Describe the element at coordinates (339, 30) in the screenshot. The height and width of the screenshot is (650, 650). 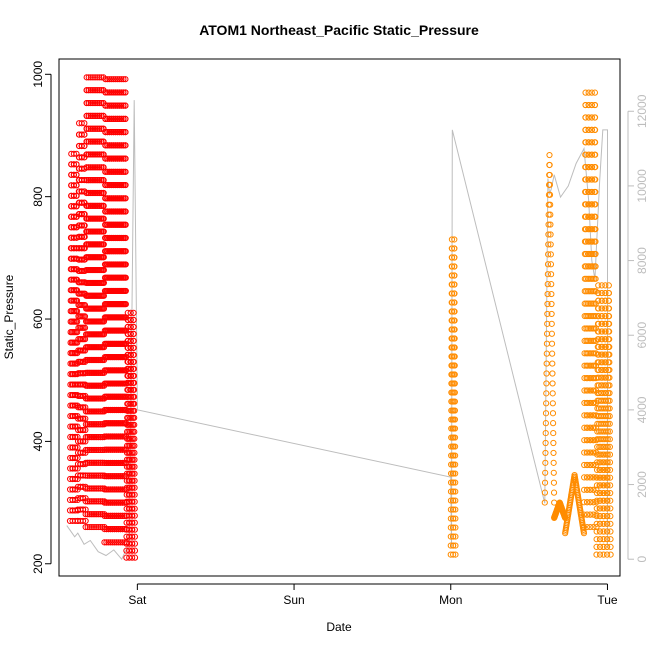
I see `chart-title: ATOM1 Northeast_Pacific Static_Pressure` at that location.